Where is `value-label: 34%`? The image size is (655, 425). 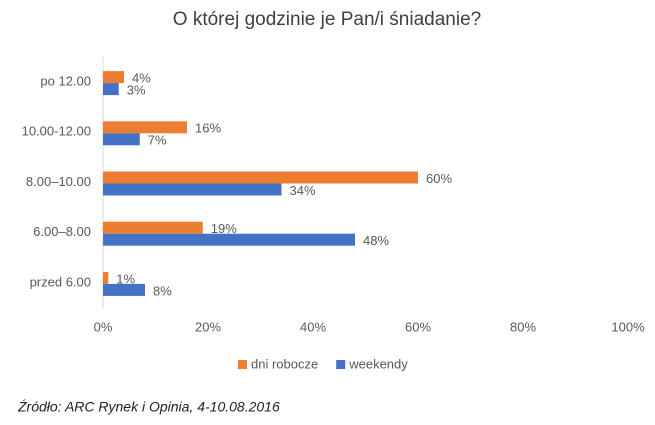 value-label: 34% is located at coordinates (303, 190).